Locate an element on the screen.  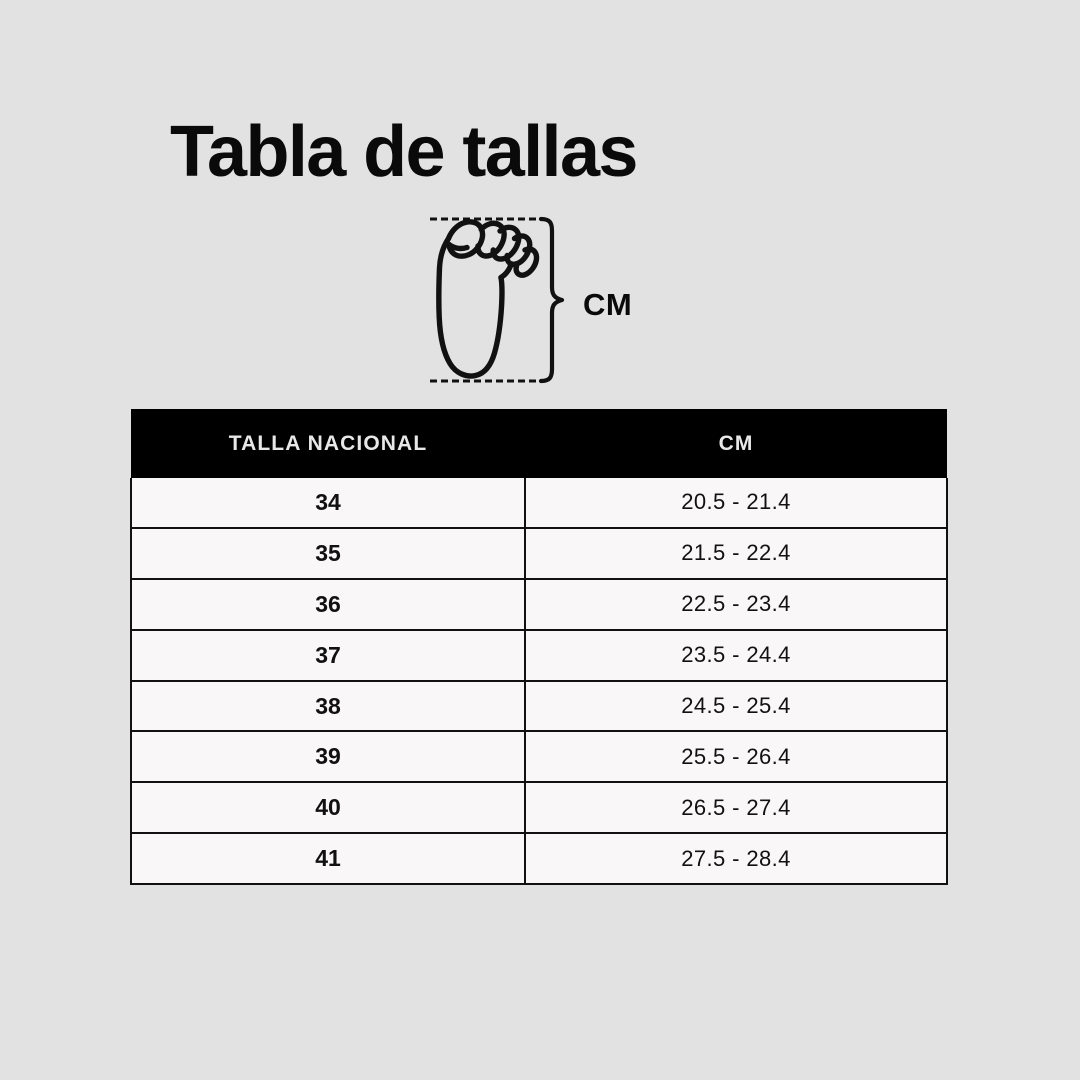
table-row: 35 21.5 - 22.4 is located at coordinates (539, 553).